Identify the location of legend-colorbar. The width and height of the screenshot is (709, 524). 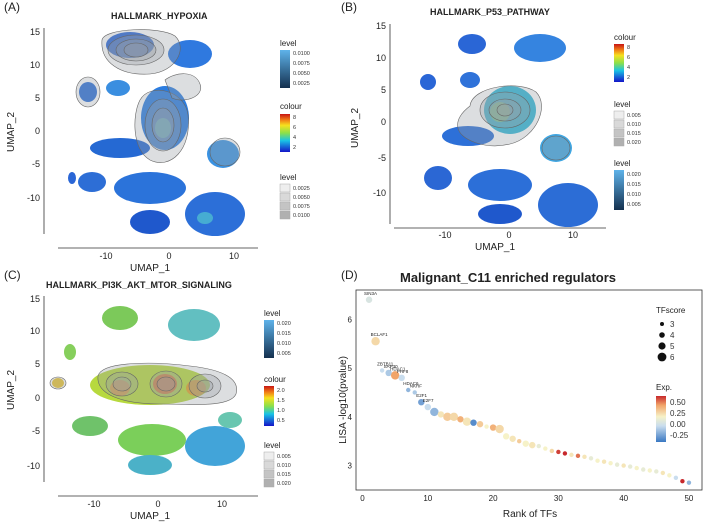
(661, 419).